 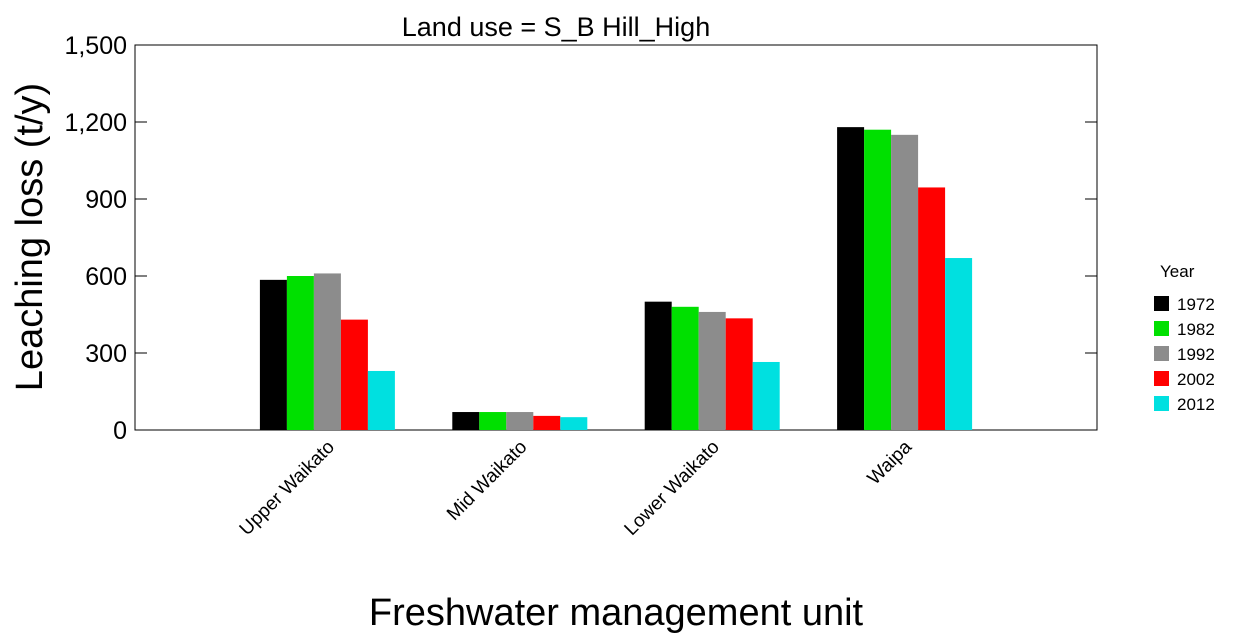 I want to click on y-tick-label: 900, so click(x=106, y=200).